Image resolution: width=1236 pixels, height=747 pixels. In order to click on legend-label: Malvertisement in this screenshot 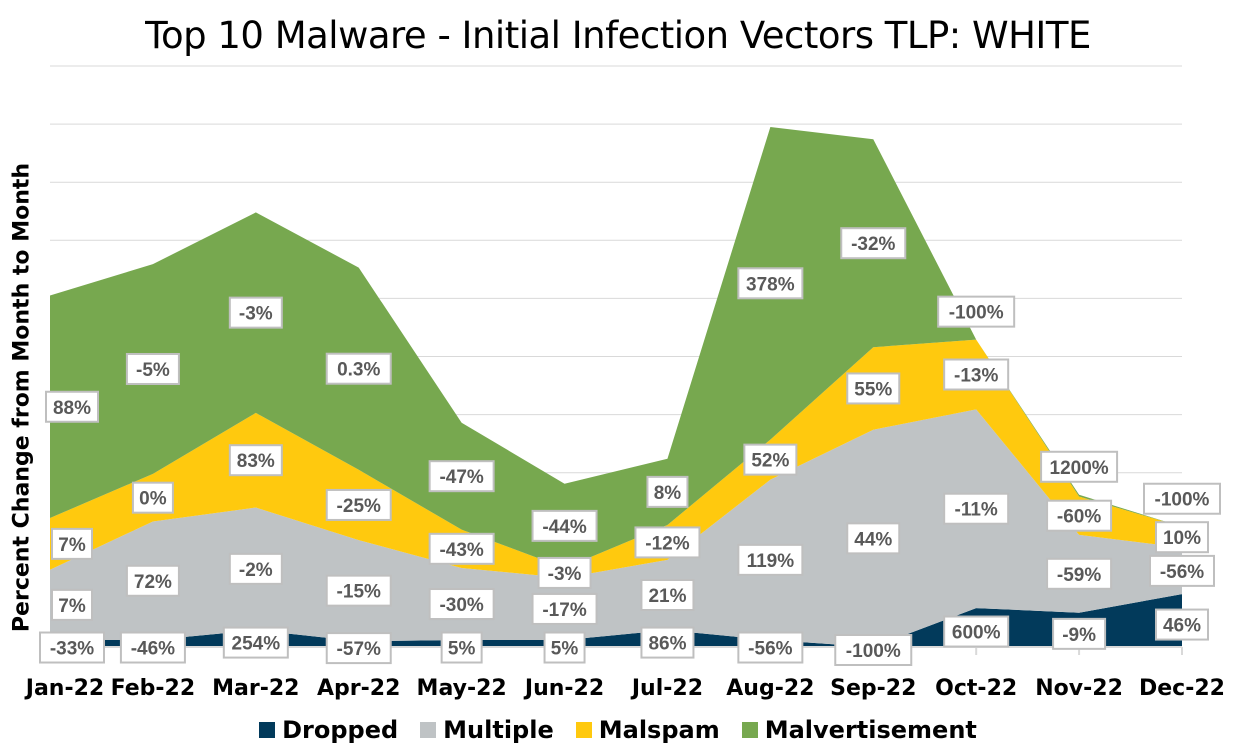, I will do `click(870, 730)`.